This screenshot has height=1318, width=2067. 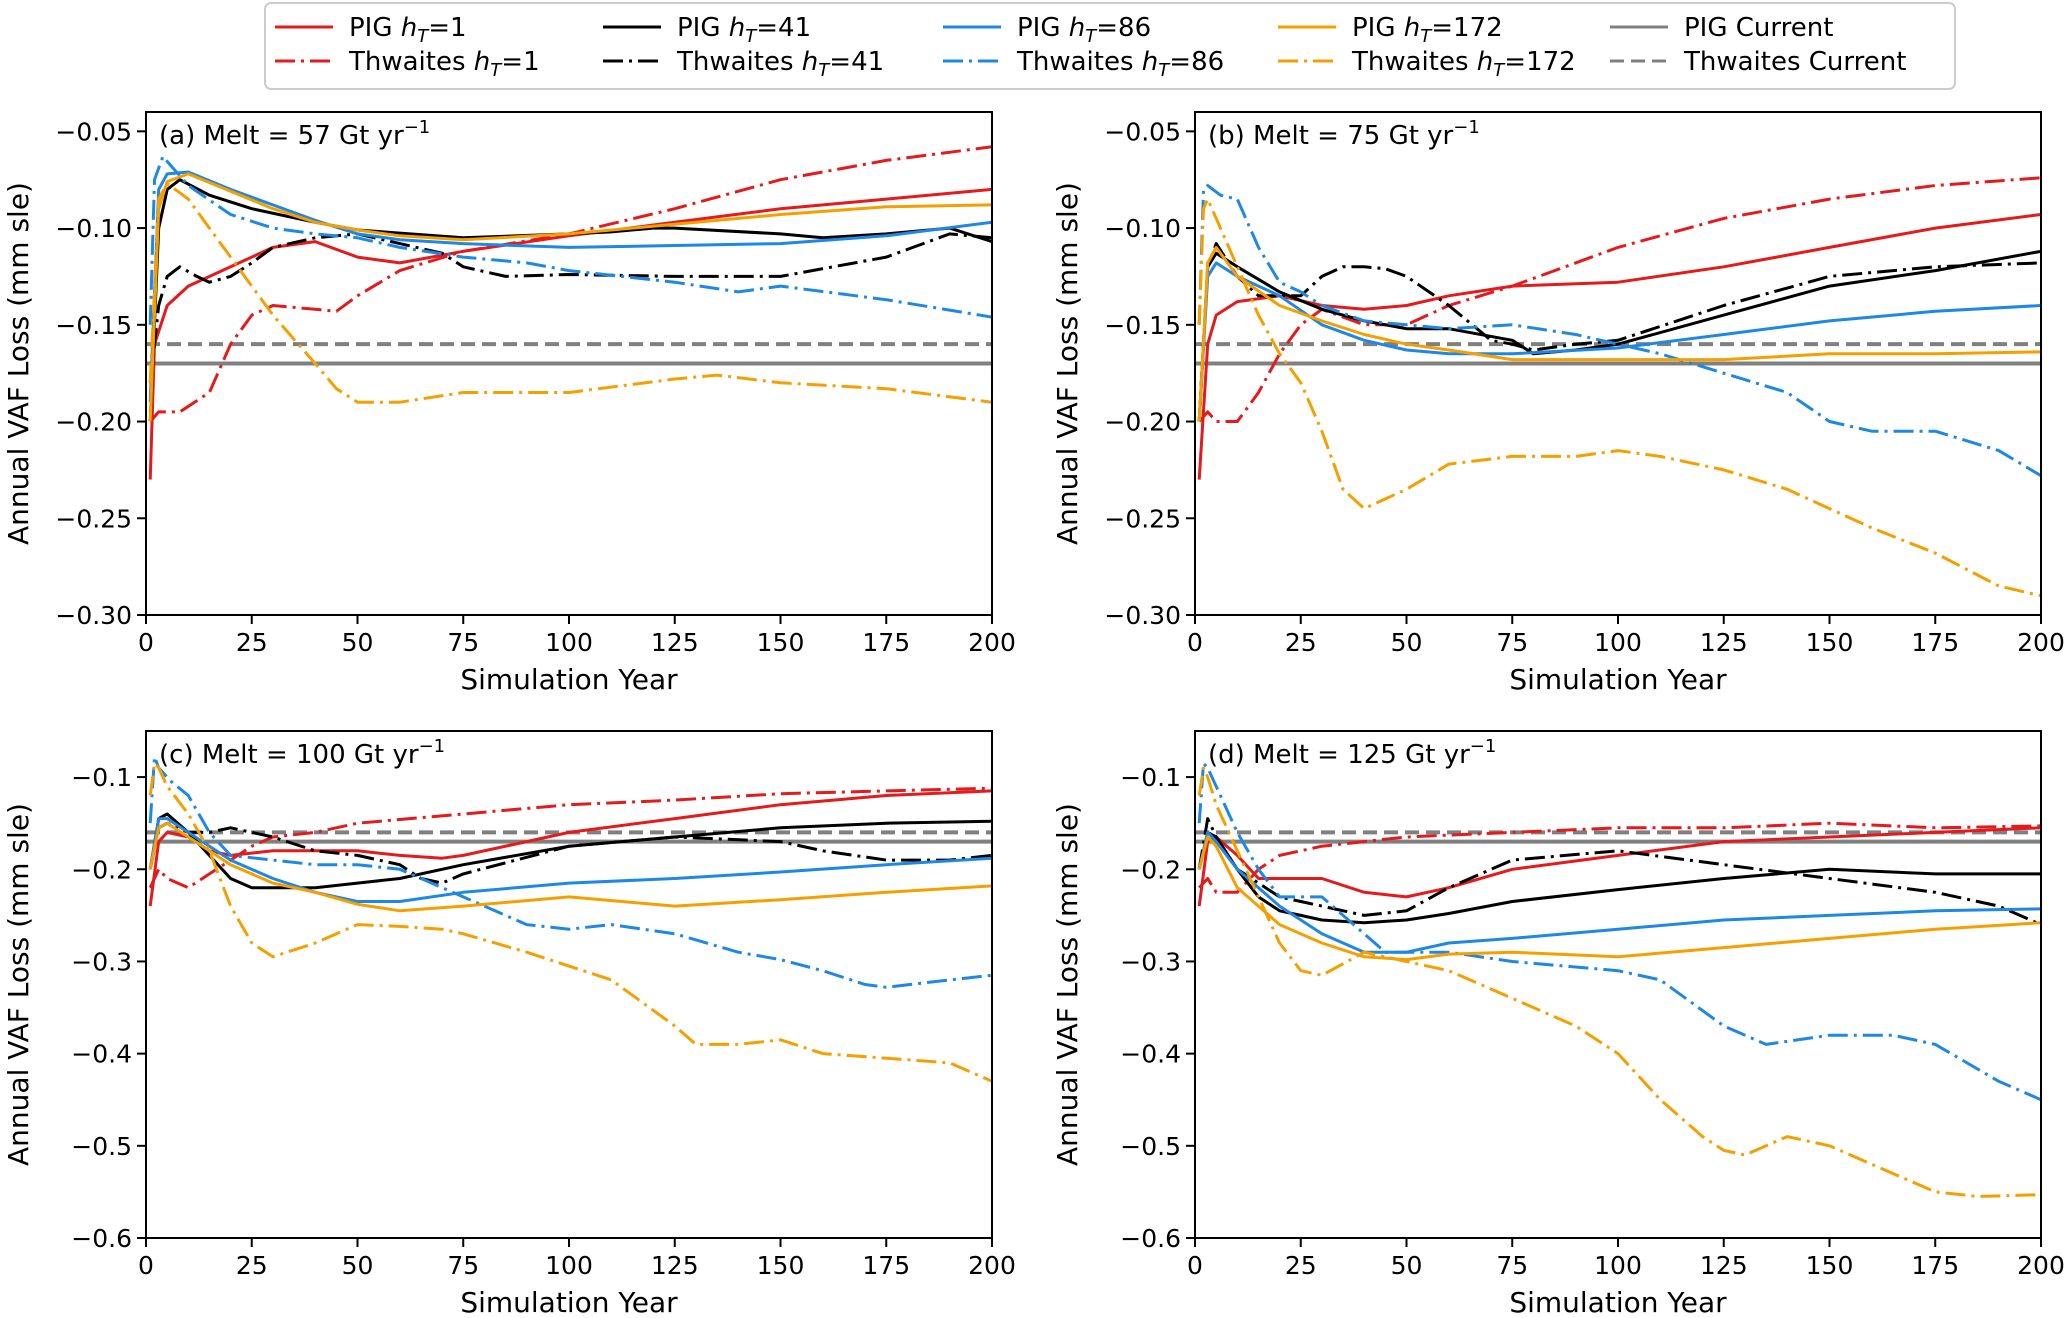 I want to click on legend-item-thwaites-ht-41: Thwaites hT=41, so click(x=743, y=64).